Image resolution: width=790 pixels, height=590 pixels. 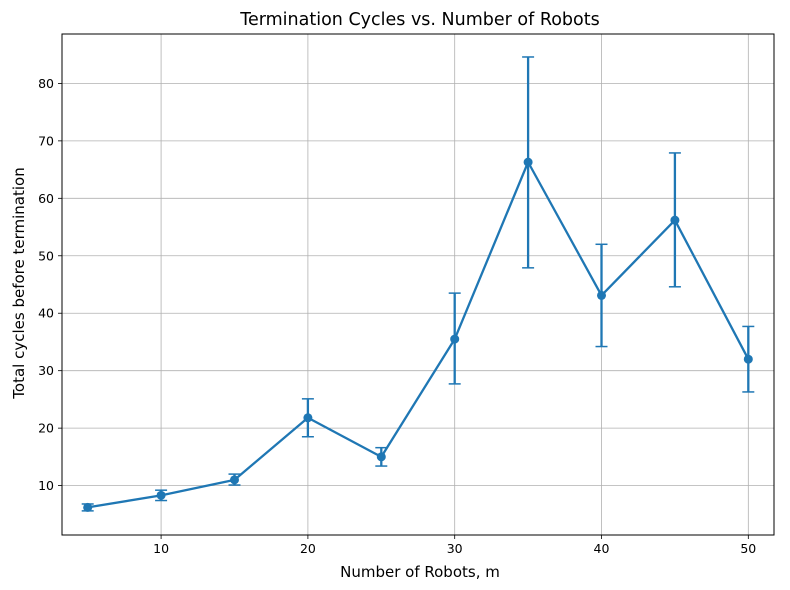 I want to click on x-tick-label: 50, so click(x=748, y=548).